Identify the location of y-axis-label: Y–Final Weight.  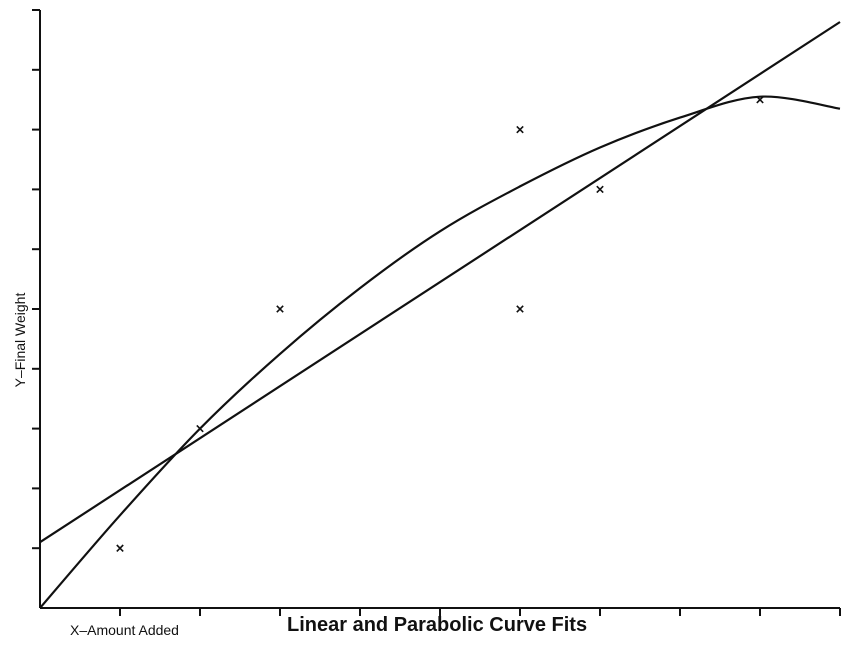
(20, 340).